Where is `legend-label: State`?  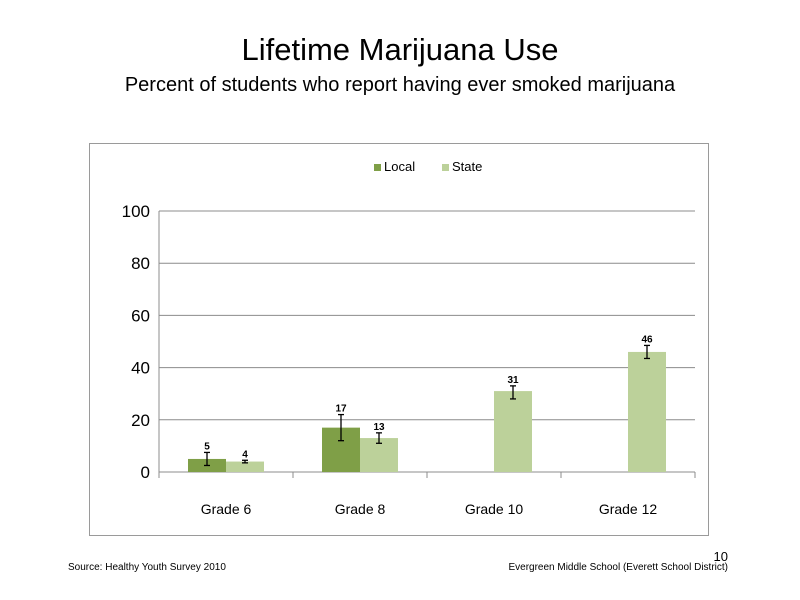
legend-label: State is located at coordinates (467, 166).